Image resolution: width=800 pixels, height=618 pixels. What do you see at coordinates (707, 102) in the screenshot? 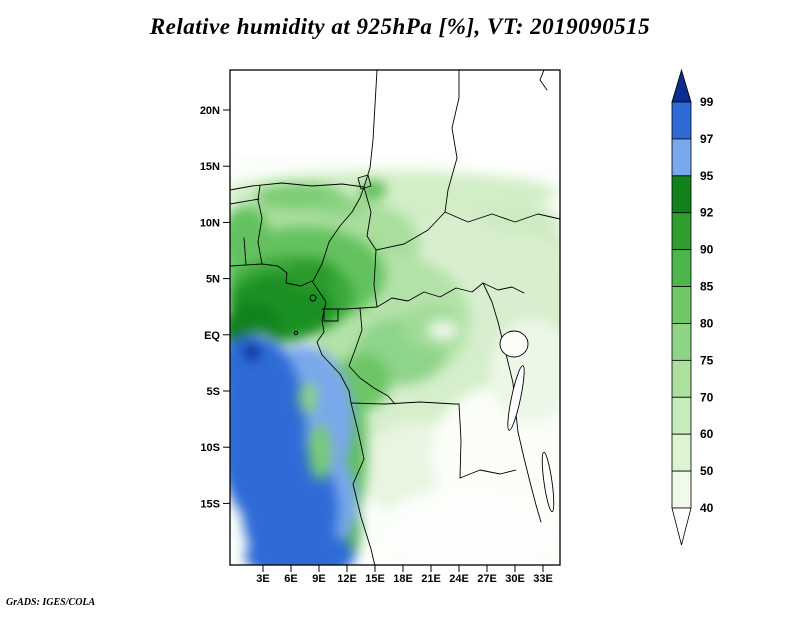
I see `colorbar-label: 99` at bounding box center [707, 102].